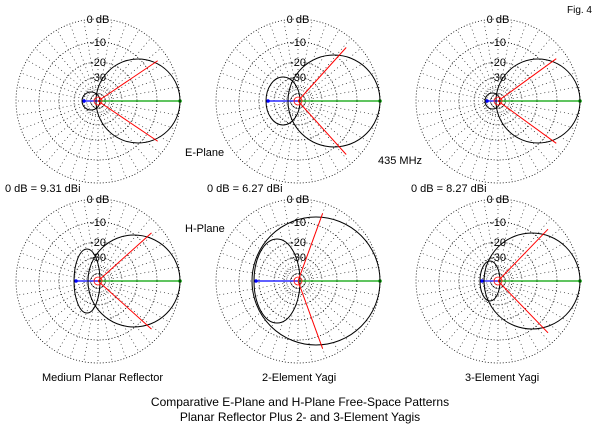 Image resolution: width=600 pixels, height=430 pixels. I want to click on ring-label-minus30: -30, so click(498, 258).